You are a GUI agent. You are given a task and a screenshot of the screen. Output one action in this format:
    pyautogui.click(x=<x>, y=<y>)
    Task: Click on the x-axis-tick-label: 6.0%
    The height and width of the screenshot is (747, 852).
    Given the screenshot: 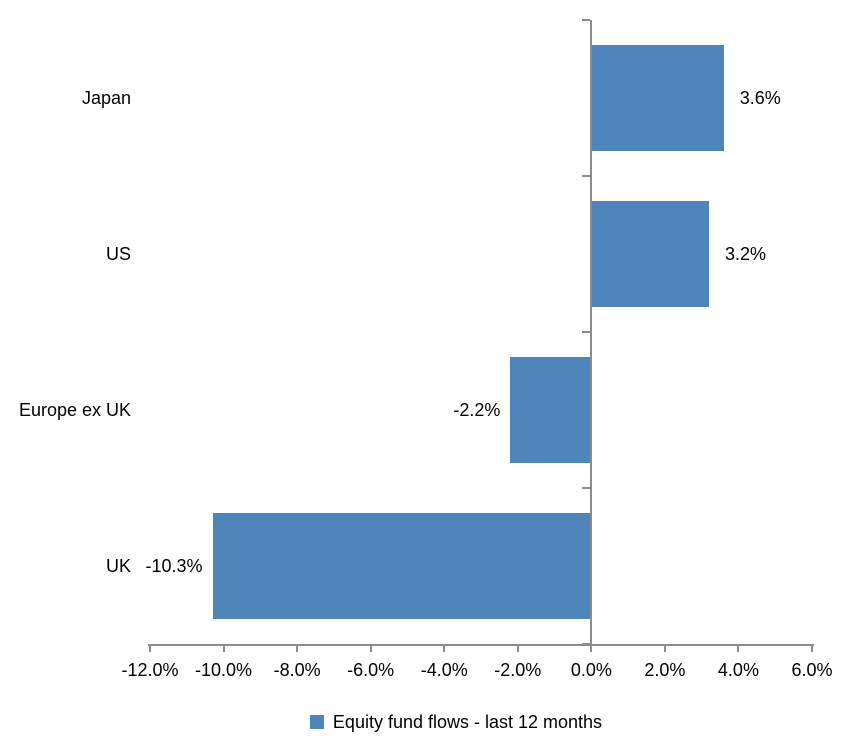 What is the action you would take?
    pyautogui.click(x=812, y=670)
    